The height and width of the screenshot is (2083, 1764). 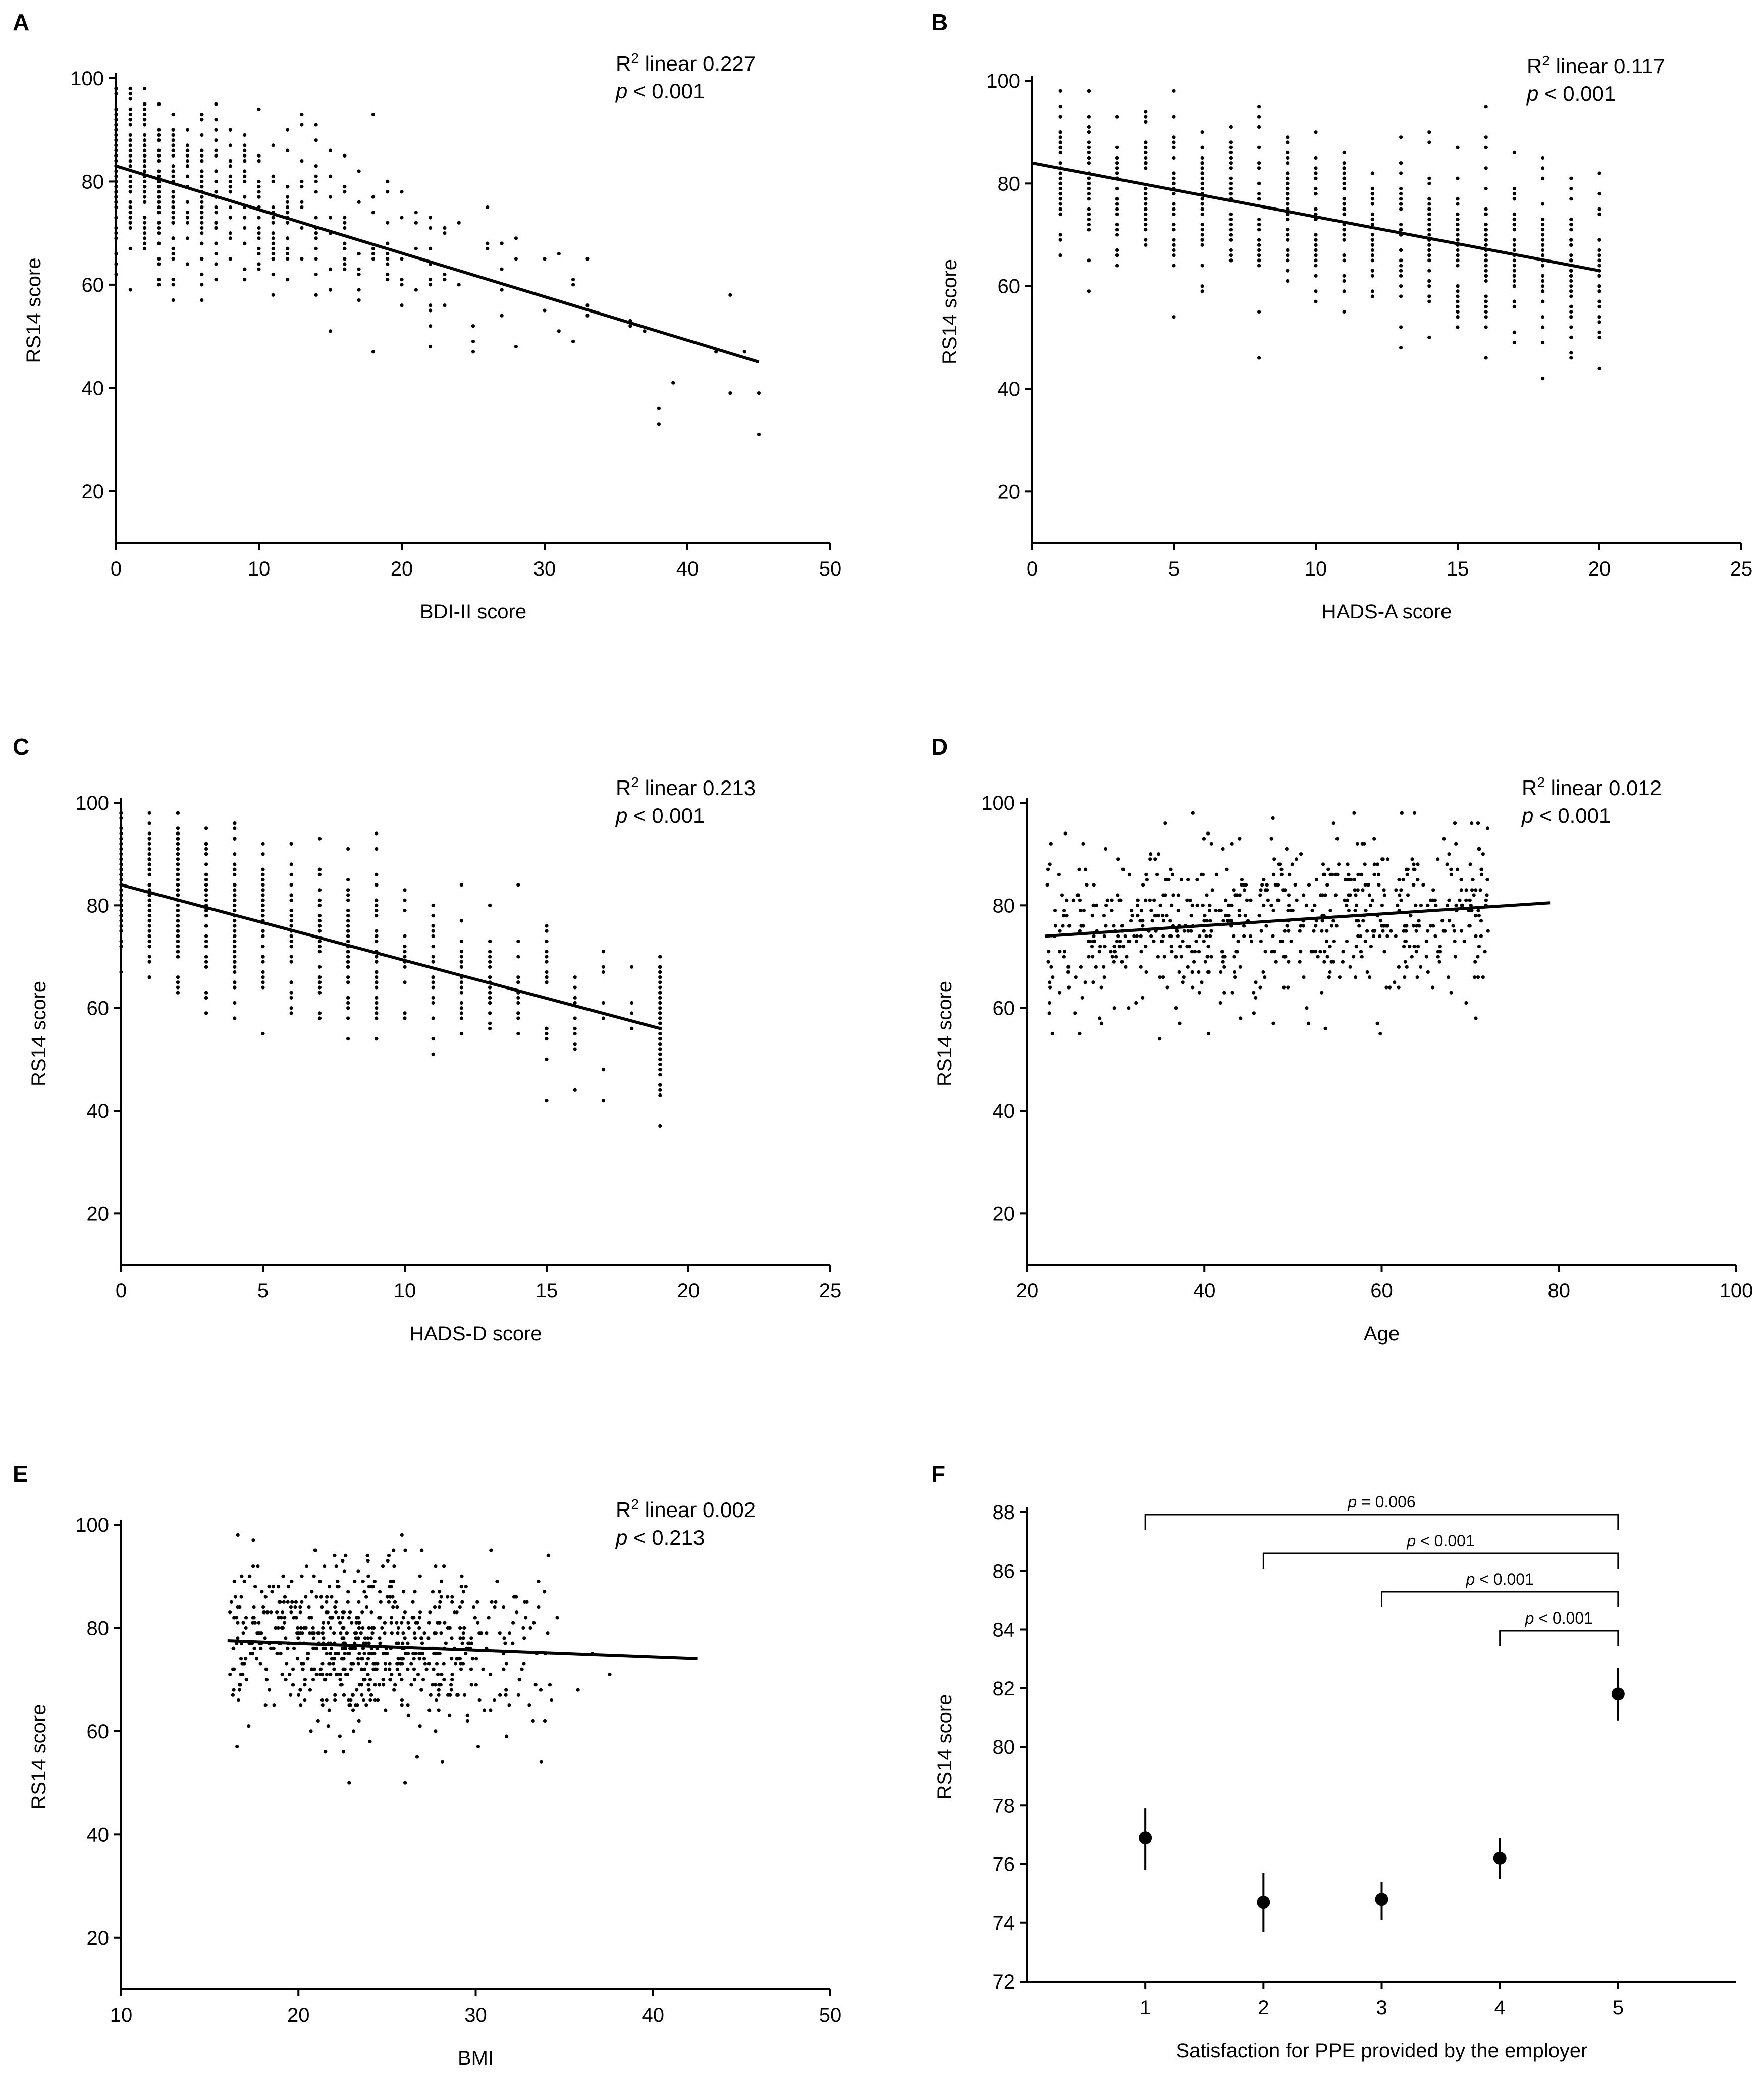 I want to click on y-tick-label: 60, so click(x=98, y=1009).